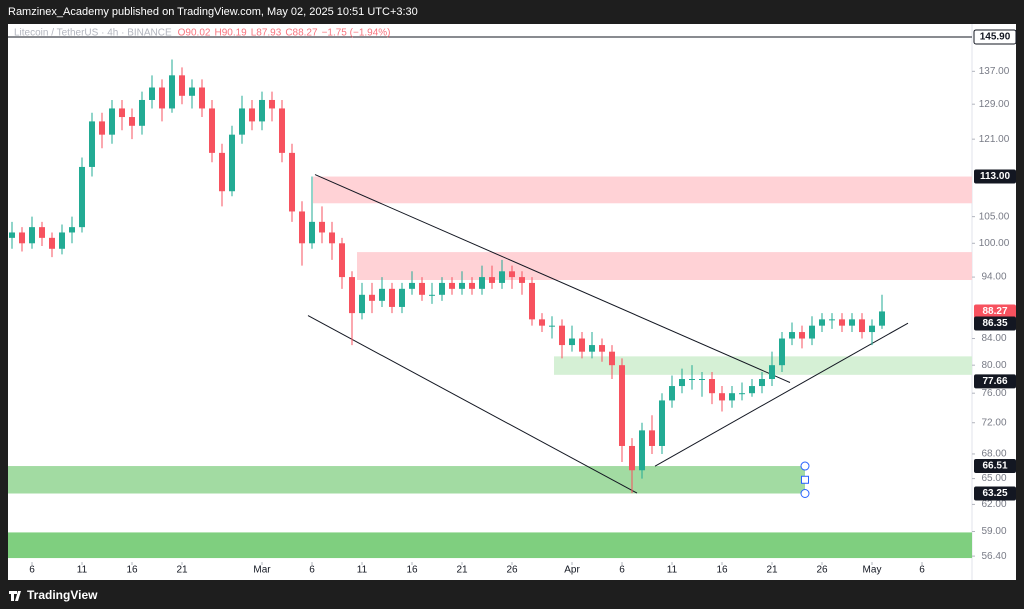  What do you see at coordinates (994, 216) in the screenshot?
I see `y-tick-label: 105.00` at bounding box center [994, 216].